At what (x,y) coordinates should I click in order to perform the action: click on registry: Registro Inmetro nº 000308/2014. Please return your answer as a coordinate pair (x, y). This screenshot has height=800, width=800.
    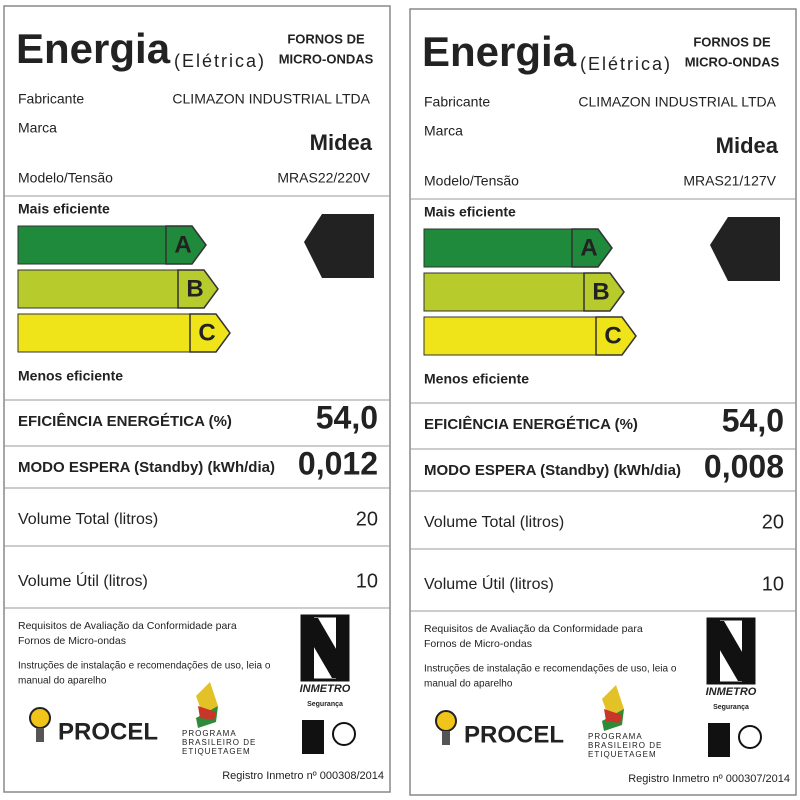
    Looking at the image, I should click on (303, 776).